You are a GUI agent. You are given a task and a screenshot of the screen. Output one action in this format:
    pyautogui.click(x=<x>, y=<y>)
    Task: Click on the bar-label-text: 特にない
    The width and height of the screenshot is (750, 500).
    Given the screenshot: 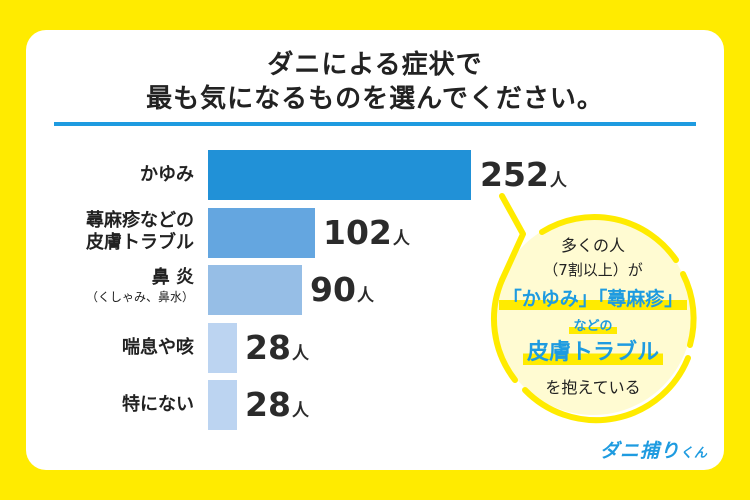 What is the action you would take?
    pyautogui.click(x=158, y=404)
    